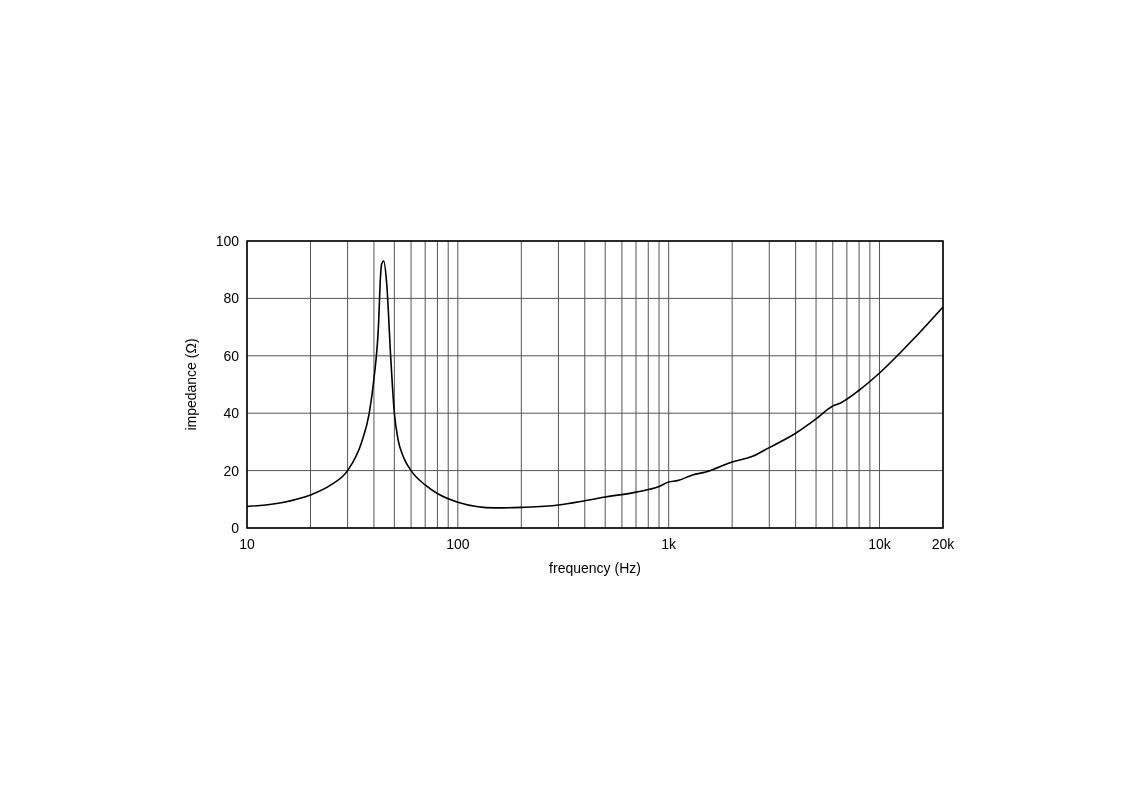  Describe the element at coordinates (231, 413) in the screenshot. I see `y-tick-label: 40` at that location.